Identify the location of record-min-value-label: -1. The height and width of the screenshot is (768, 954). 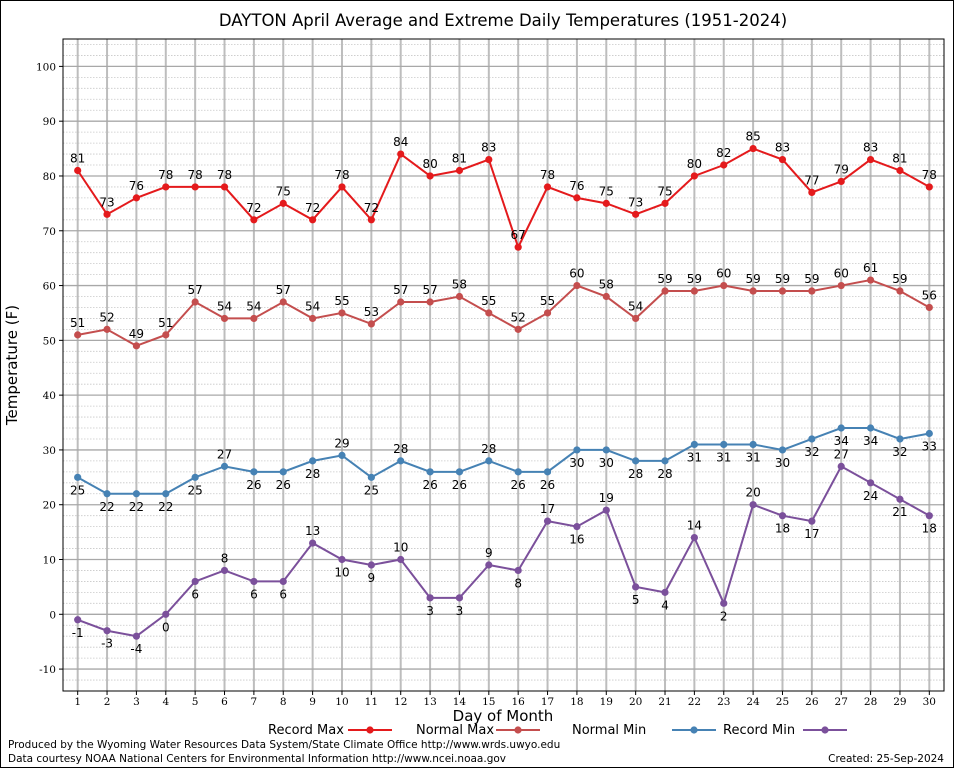
(78, 633).